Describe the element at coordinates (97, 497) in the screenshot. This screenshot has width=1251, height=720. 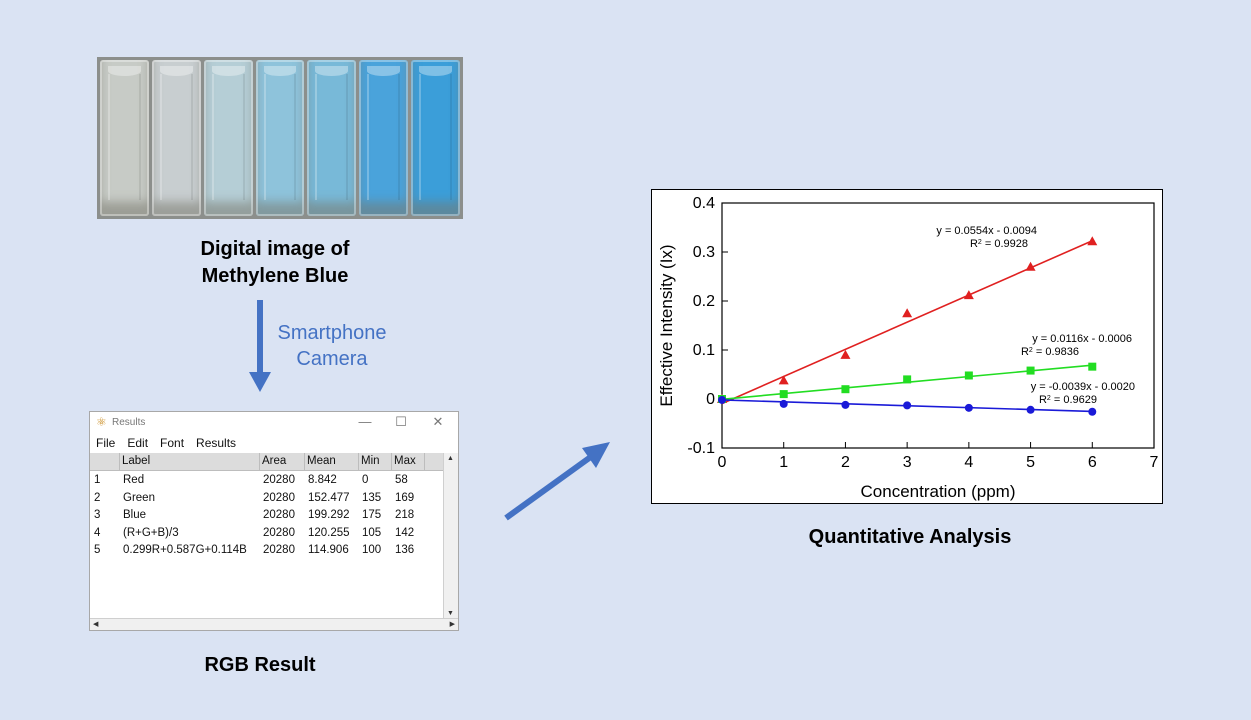
I see `table-cell: 2` at that location.